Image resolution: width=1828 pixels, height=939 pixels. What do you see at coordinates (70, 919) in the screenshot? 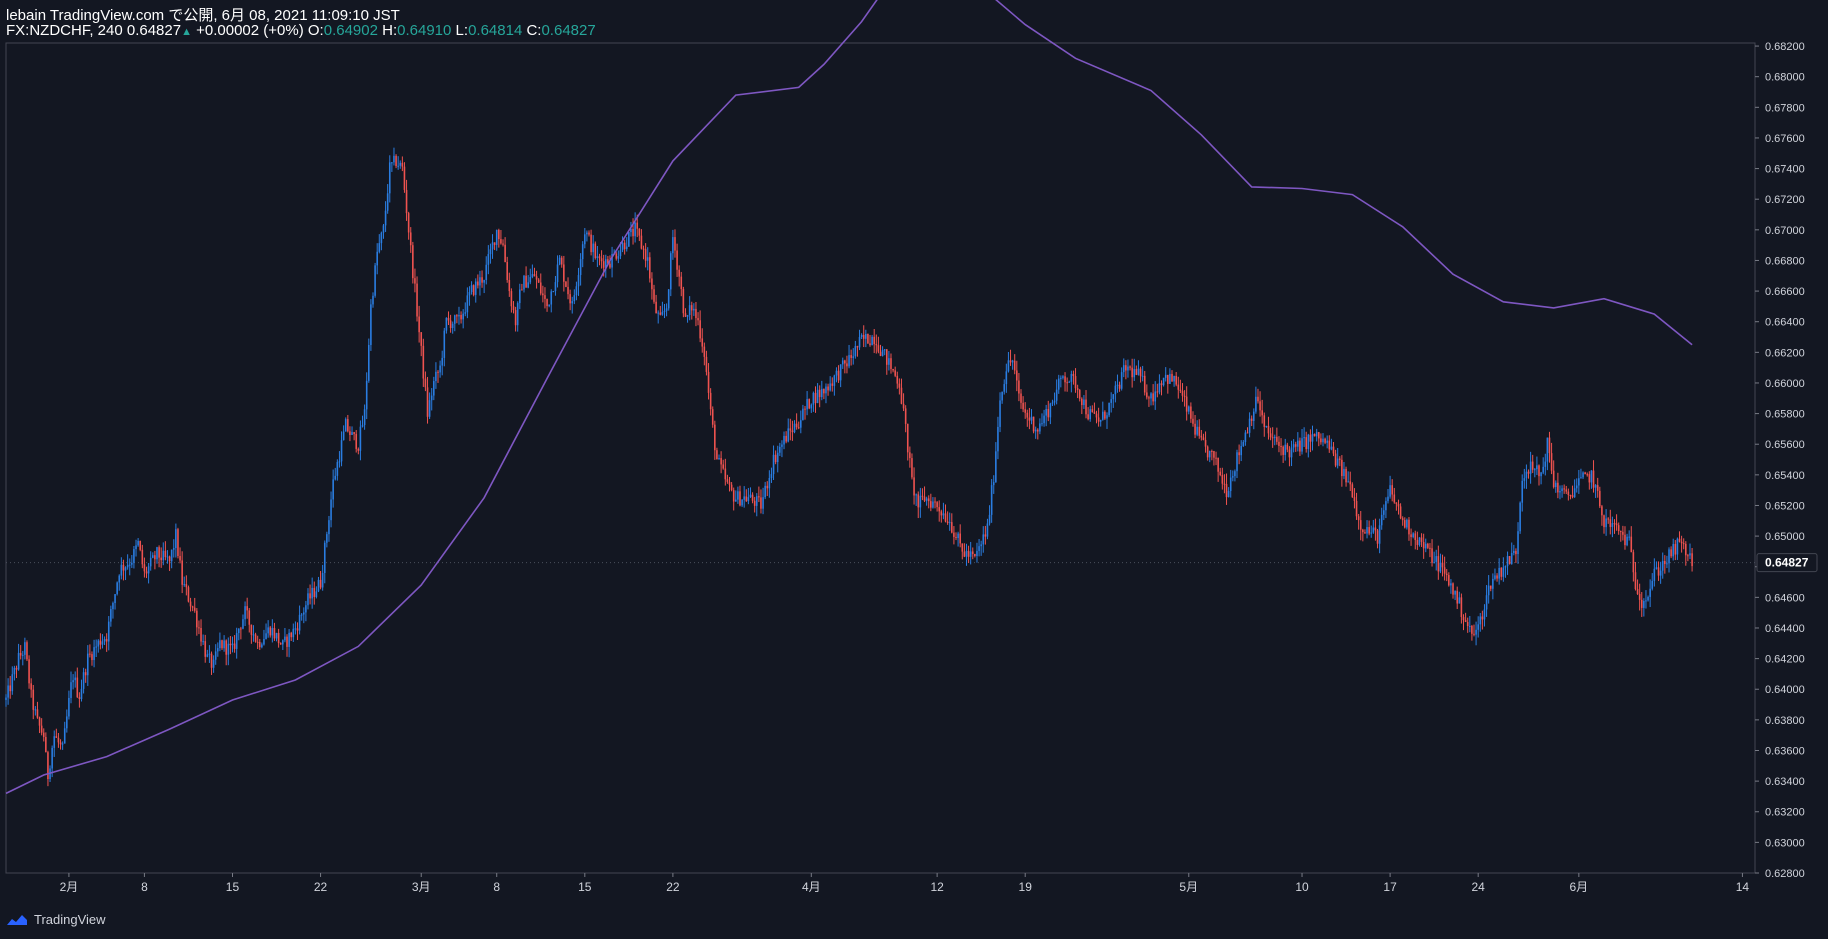
I see `footer-brand: TradingView` at bounding box center [70, 919].